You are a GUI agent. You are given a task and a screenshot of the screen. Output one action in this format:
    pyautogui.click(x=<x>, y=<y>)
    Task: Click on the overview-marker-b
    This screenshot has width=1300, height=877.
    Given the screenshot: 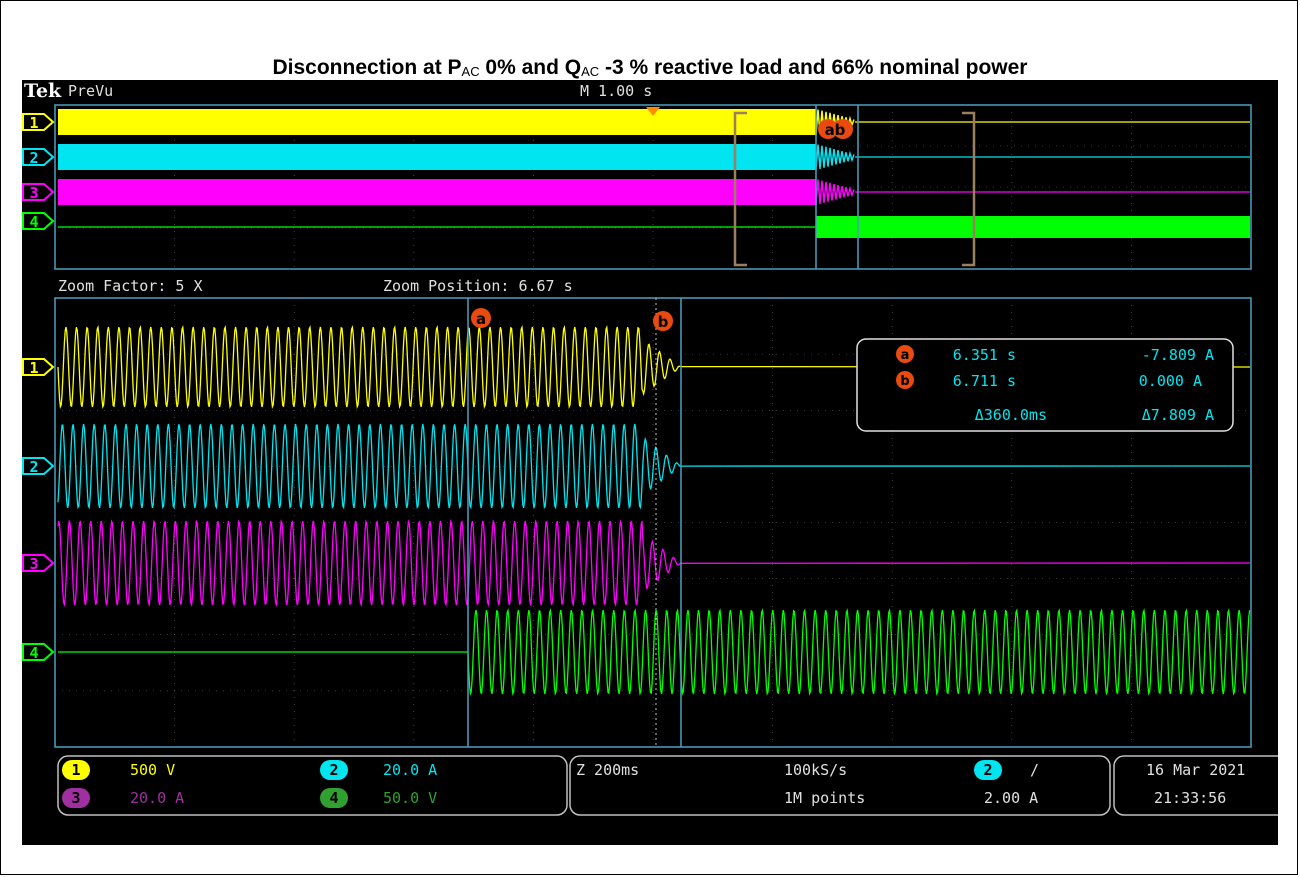 What is the action you would take?
    pyautogui.click(x=843, y=129)
    